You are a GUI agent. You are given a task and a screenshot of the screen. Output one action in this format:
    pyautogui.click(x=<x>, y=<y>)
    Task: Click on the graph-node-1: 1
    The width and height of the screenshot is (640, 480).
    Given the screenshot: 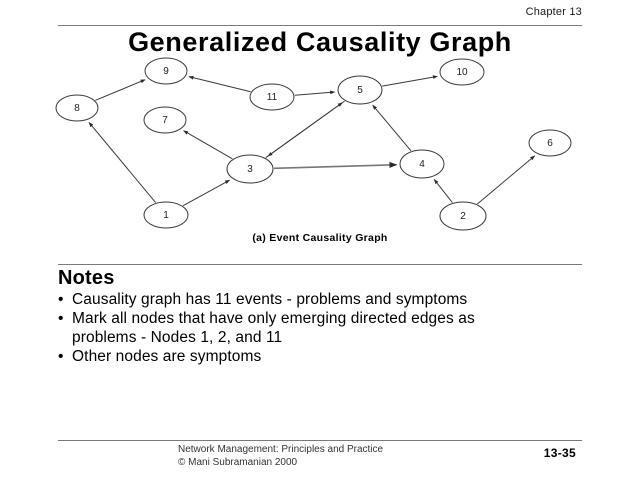 What is the action you would take?
    pyautogui.click(x=166, y=215)
    